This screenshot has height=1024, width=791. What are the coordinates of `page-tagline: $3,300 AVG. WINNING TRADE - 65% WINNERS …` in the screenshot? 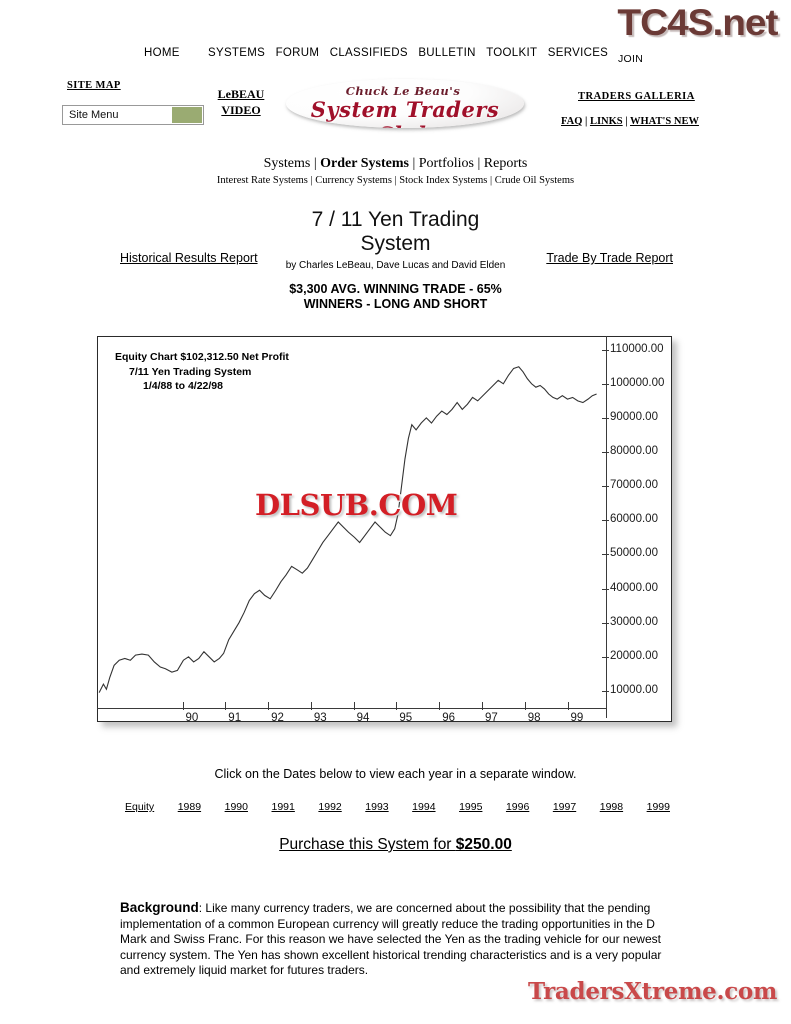 It's located at (395, 297).